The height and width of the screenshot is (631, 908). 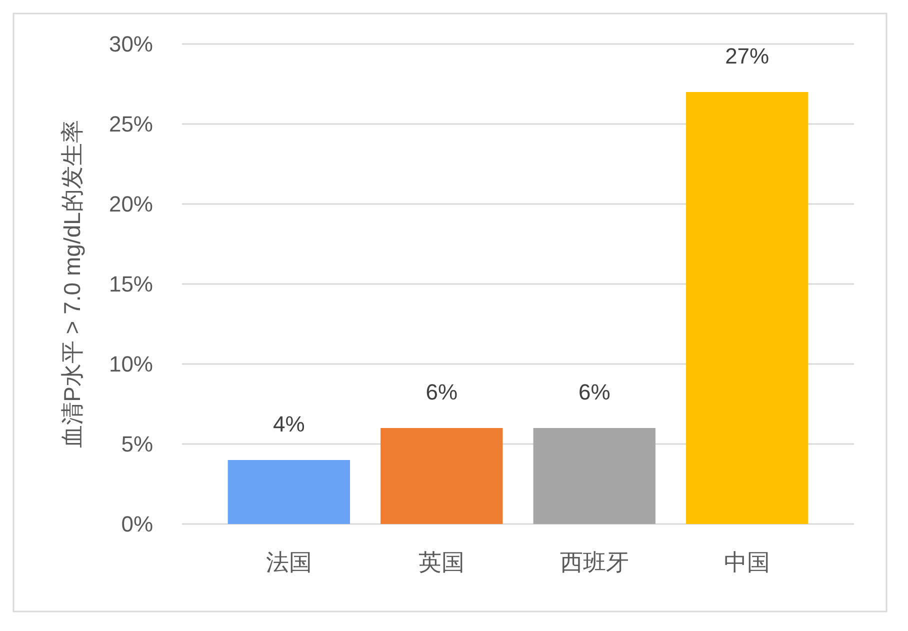 I want to click on xtick-label: 英国, so click(x=441, y=562).